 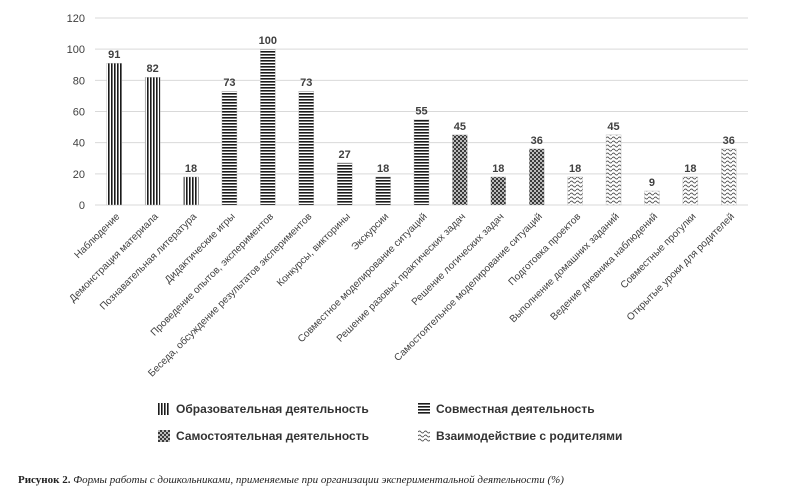 What do you see at coordinates (164, 409) in the screenshot?
I see `legend-swatch-vertical` at bounding box center [164, 409].